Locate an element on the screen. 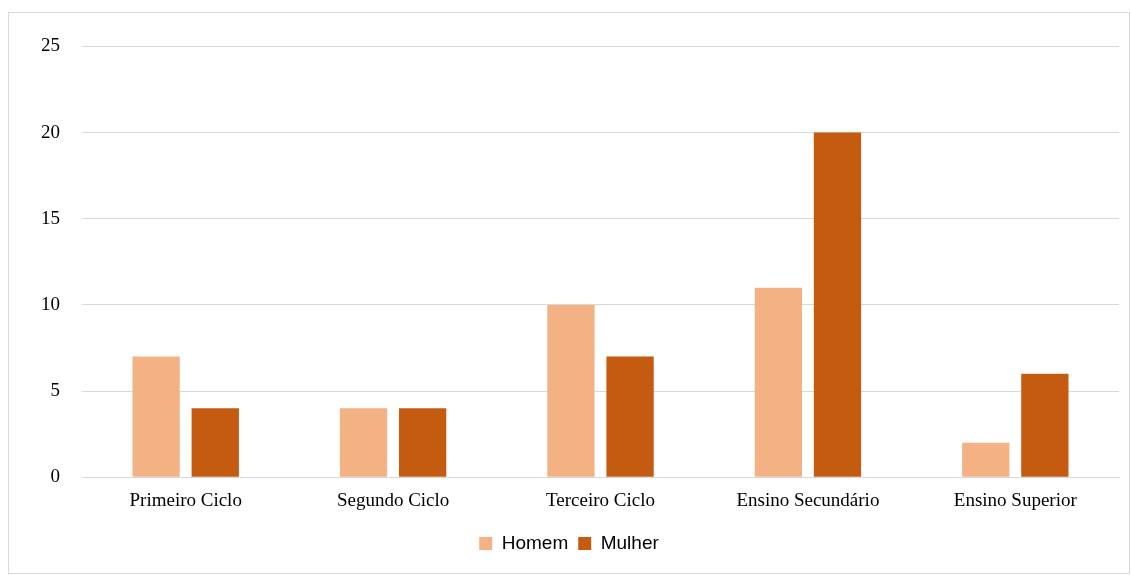 The width and height of the screenshot is (1131, 575). x-tick-label: Segundo Ciclo is located at coordinates (393, 499).